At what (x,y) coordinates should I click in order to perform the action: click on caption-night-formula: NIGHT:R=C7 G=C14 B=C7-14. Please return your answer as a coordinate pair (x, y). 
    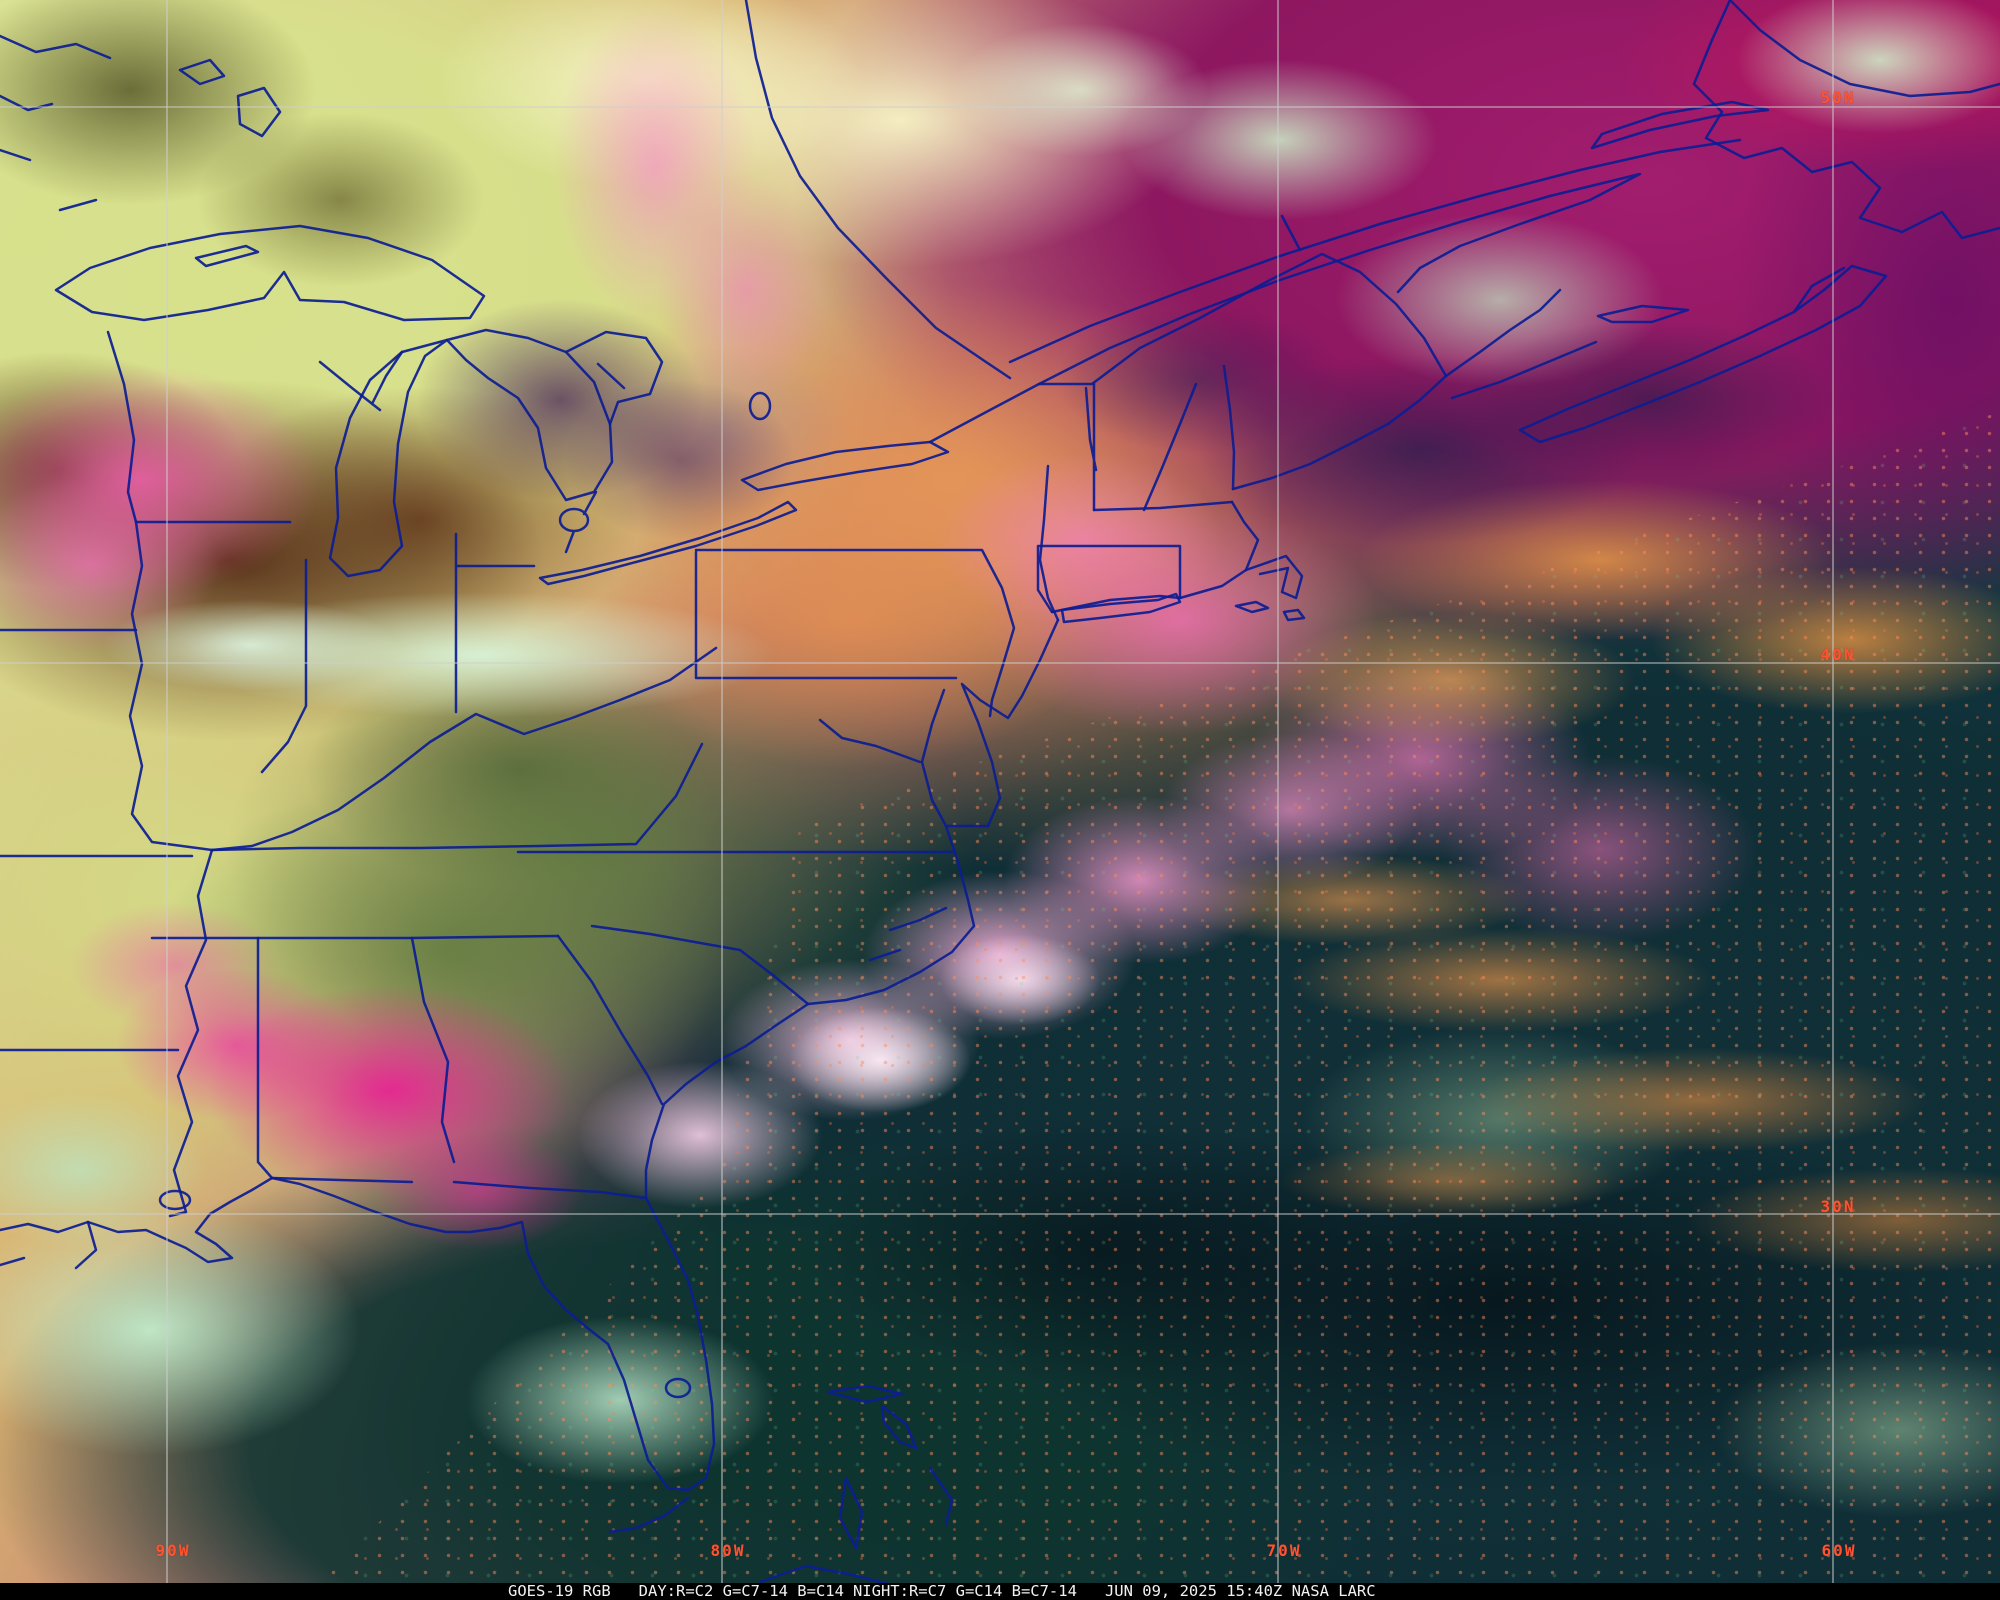
    Looking at the image, I should click on (964, 1591).